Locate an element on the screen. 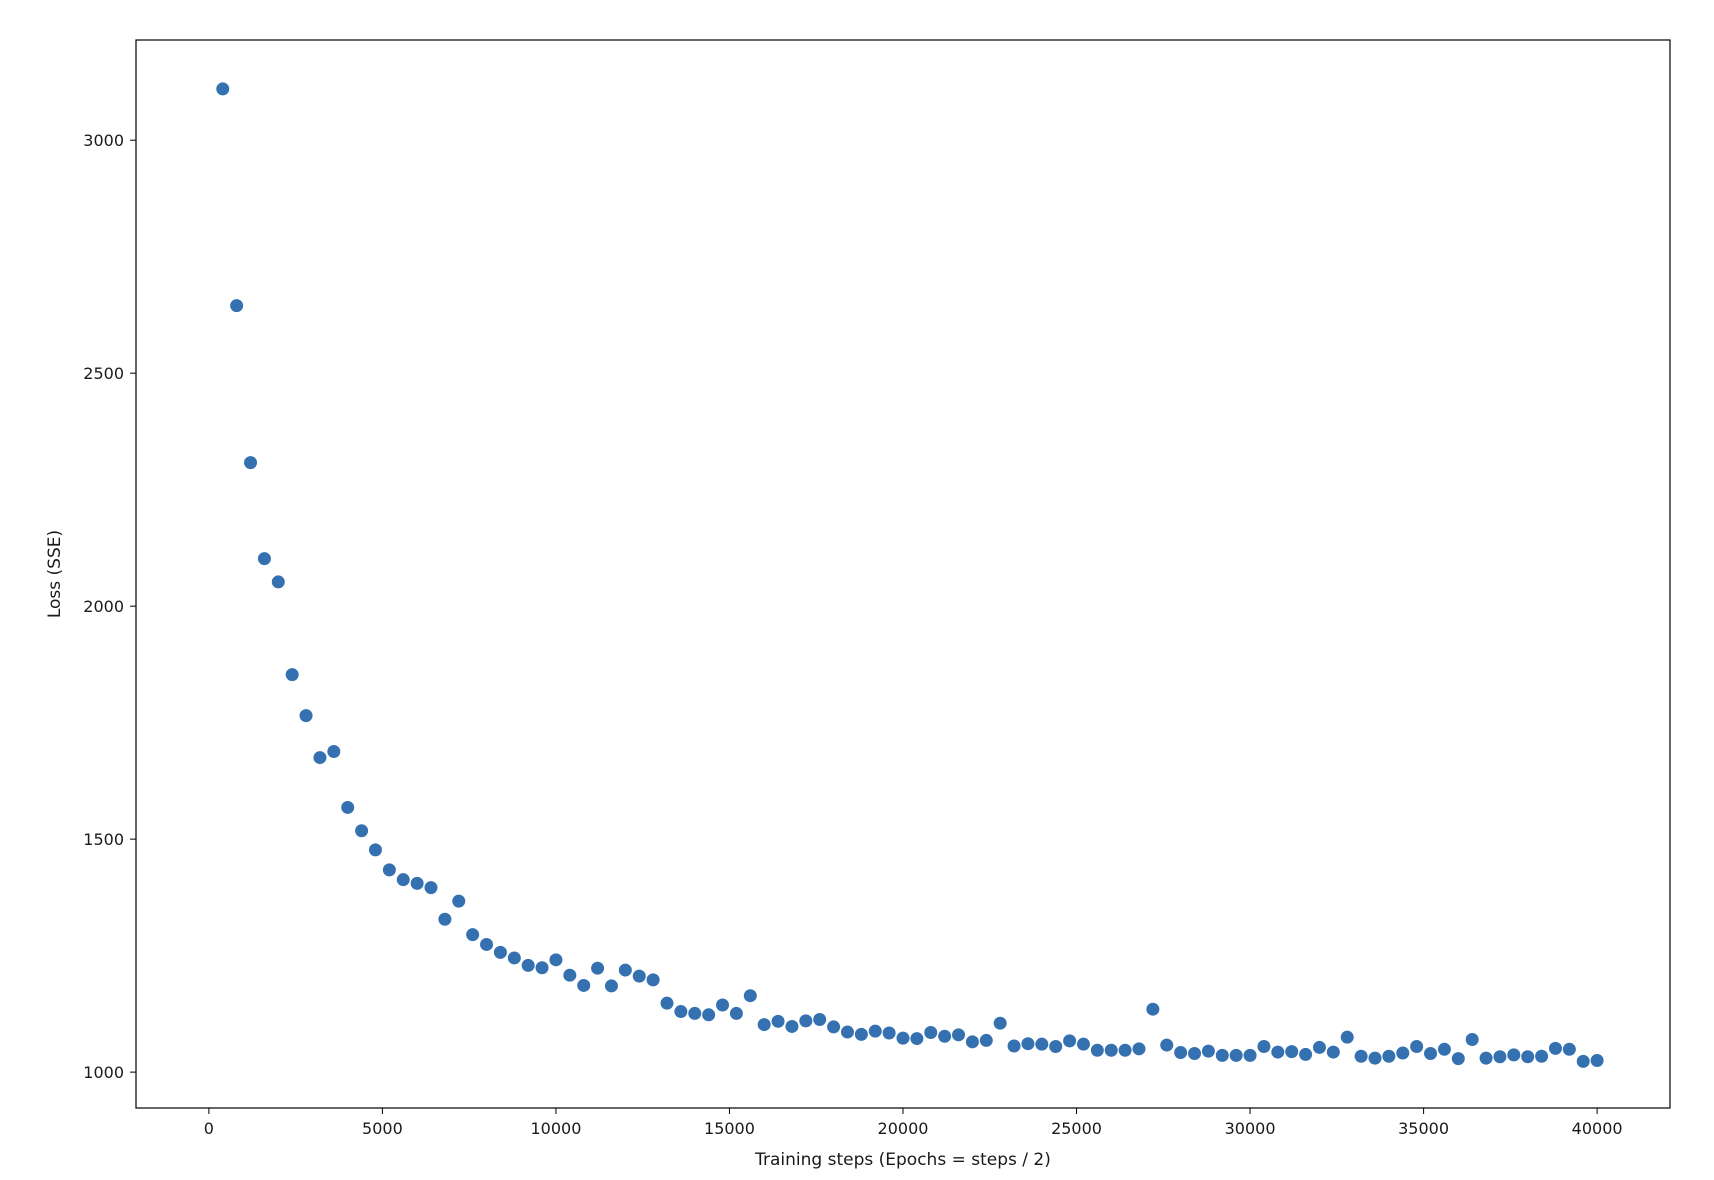 The width and height of the screenshot is (1714, 1180). y-tick-label: 3000 is located at coordinates (103, 140).